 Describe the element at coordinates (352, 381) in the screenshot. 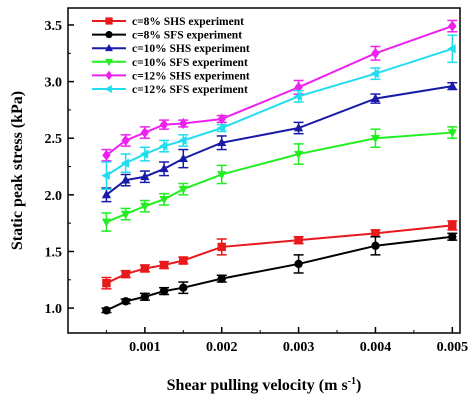

I see `x-axis-title-sup: -1` at that location.